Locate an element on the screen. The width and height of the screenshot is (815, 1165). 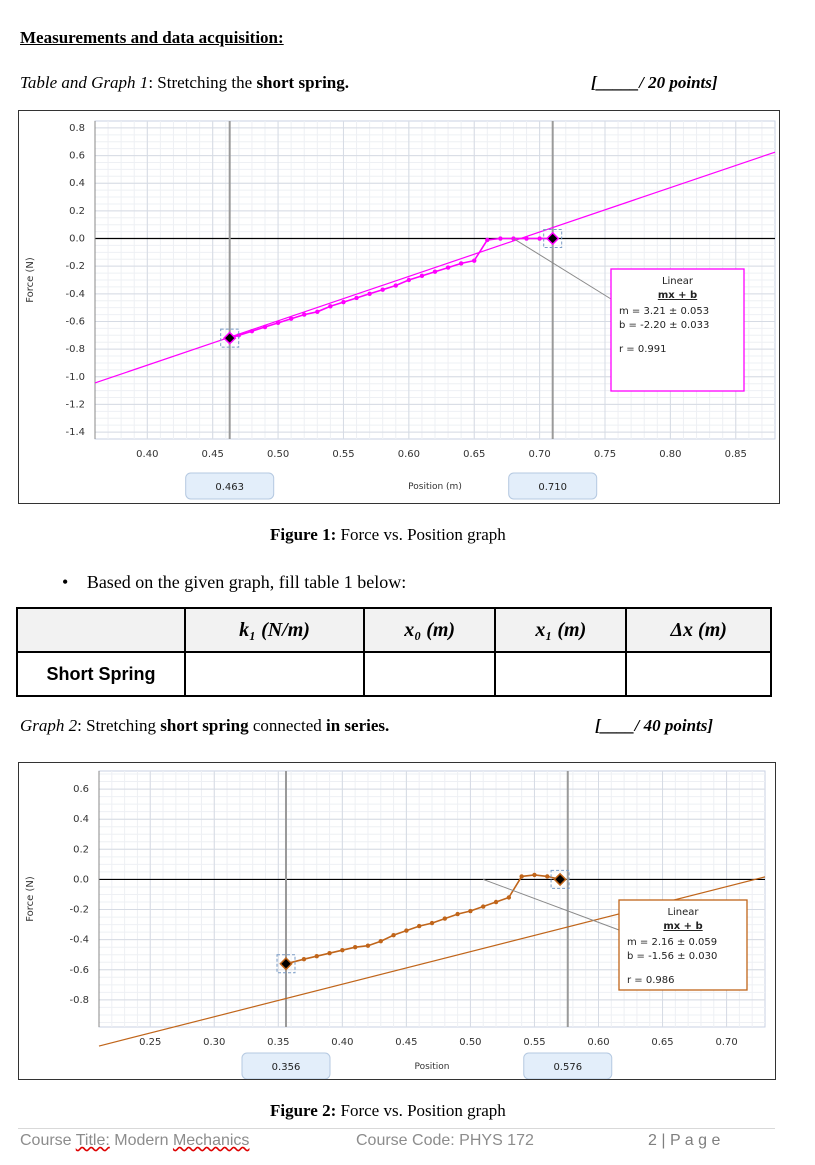
section2-mid: connected is located at coordinates (287, 725).